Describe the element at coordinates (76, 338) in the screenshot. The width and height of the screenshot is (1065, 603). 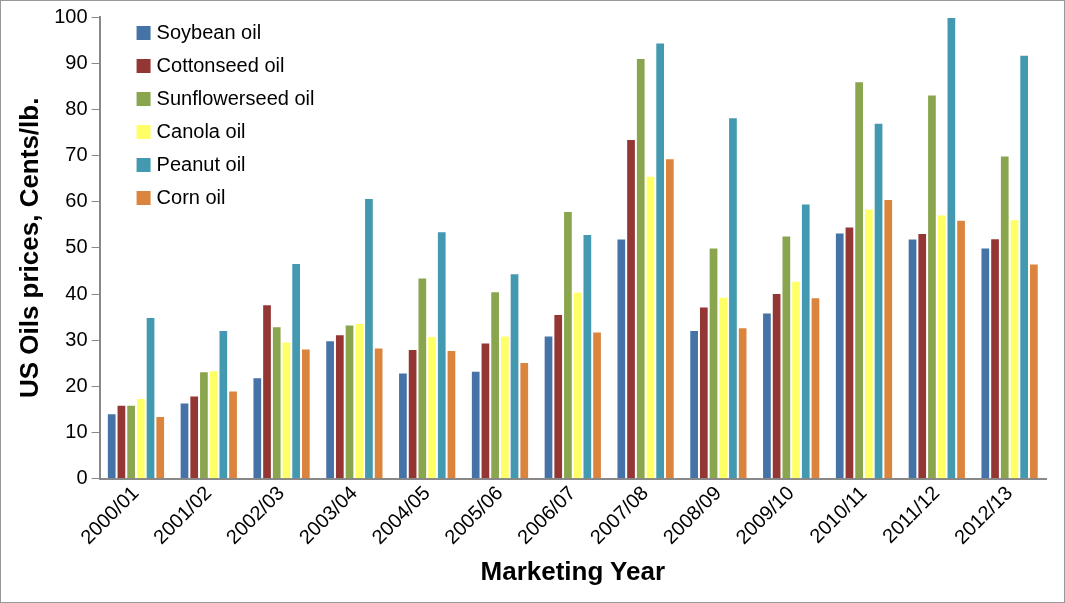
I see `y-tick-label: 30` at that location.